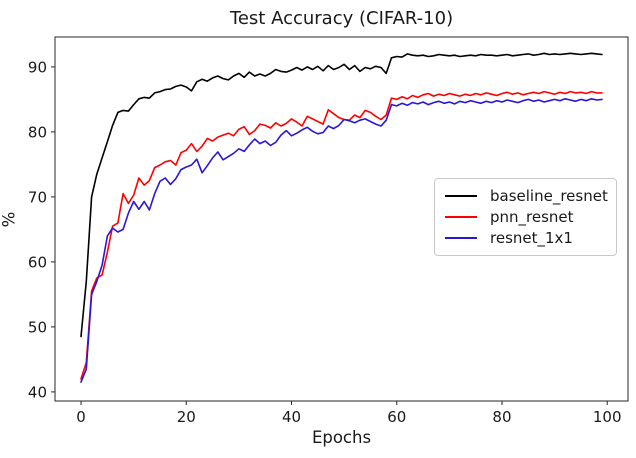 This screenshot has width=636, height=458. What do you see at coordinates (37, 392) in the screenshot?
I see `y-tick-label: 40` at bounding box center [37, 392].